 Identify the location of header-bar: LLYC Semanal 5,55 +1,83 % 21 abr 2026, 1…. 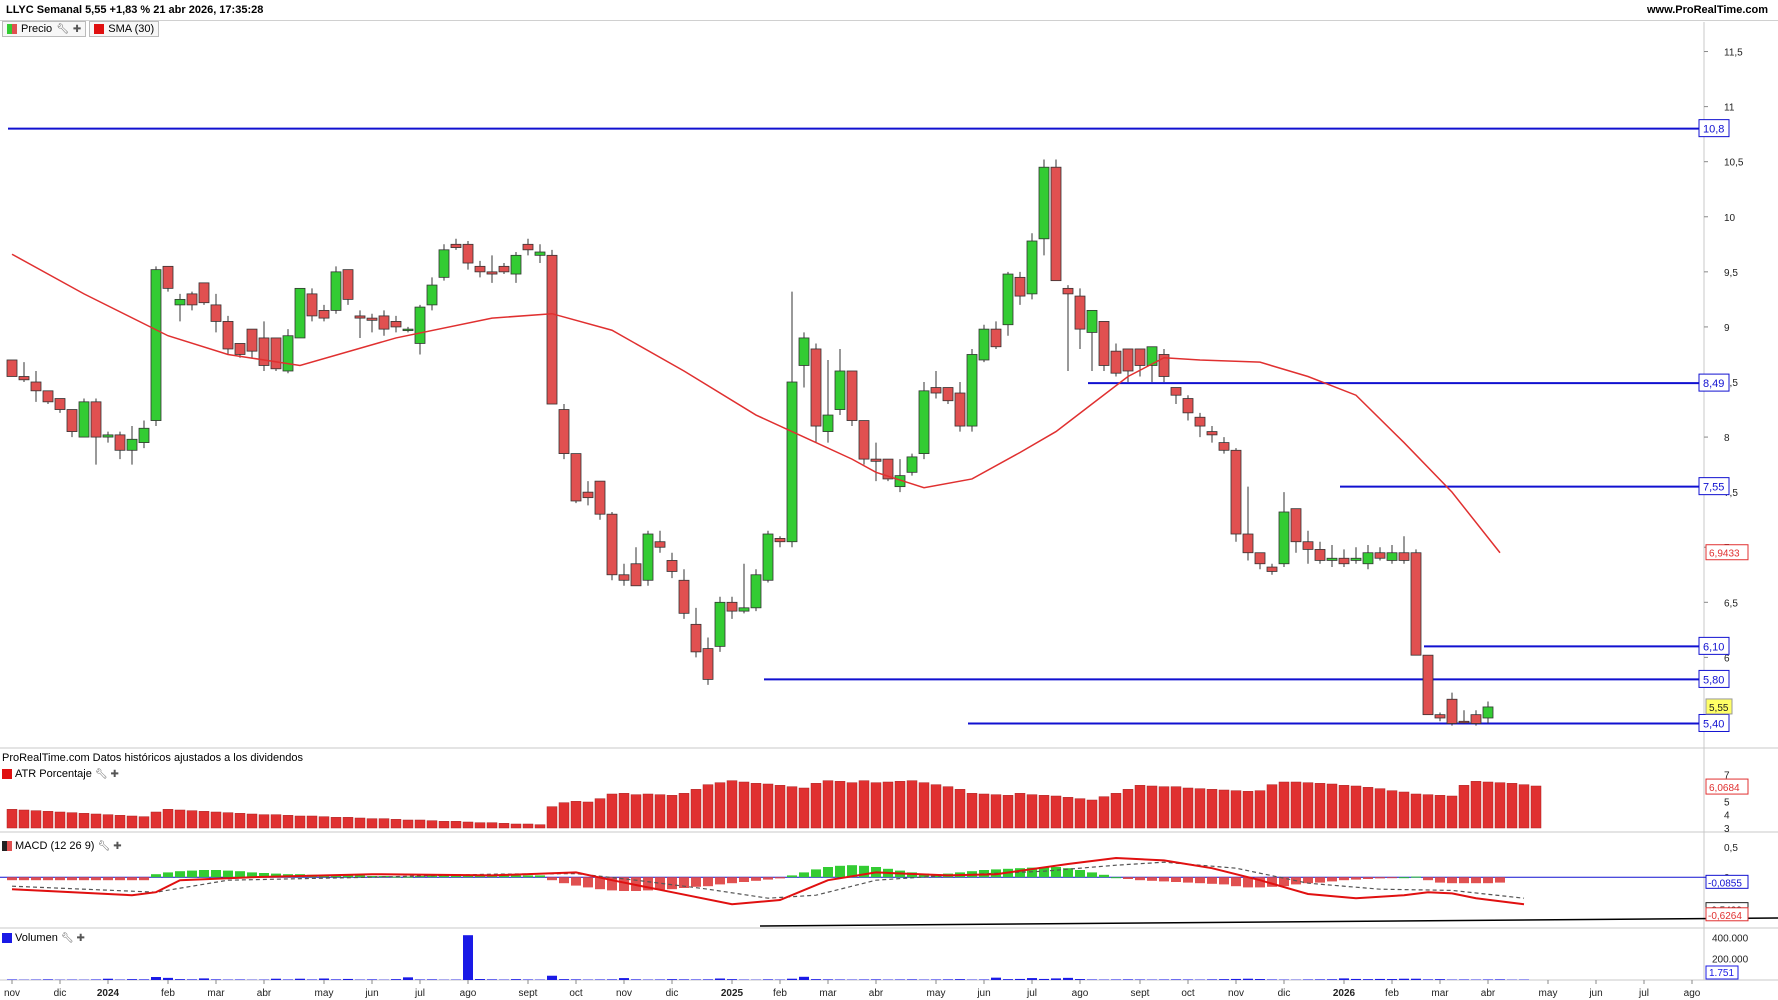
(889, 10).